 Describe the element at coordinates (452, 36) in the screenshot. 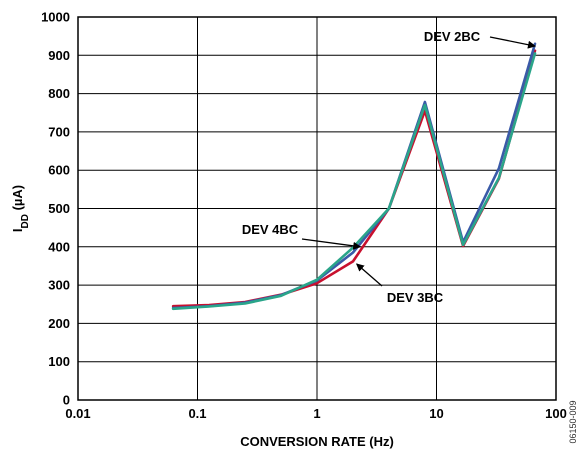

I see `annotation-label: DEV 2BC` at that location.